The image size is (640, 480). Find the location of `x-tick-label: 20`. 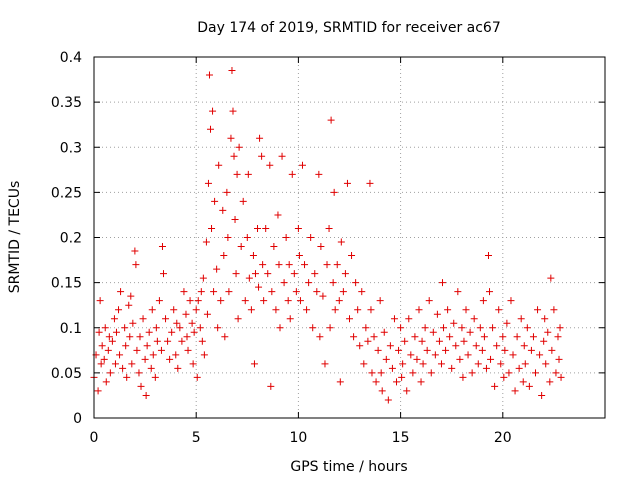

x-tick-label: 20 is located at coordinates (503, 438).